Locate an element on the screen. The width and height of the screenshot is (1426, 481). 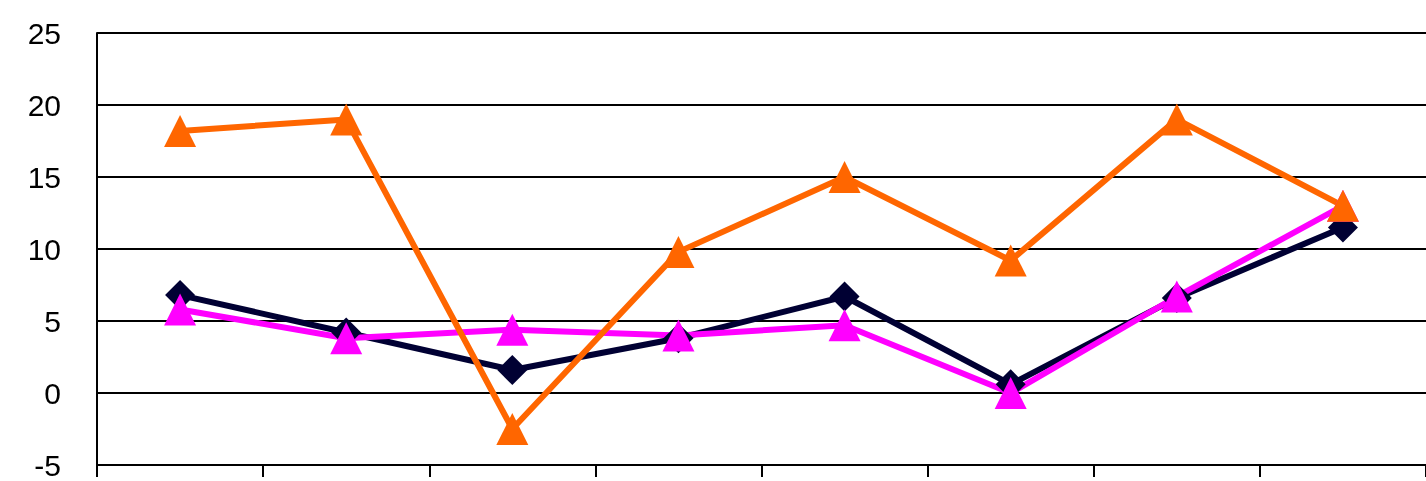
y-tick-label: -5 is located at coordinates (47, 464).